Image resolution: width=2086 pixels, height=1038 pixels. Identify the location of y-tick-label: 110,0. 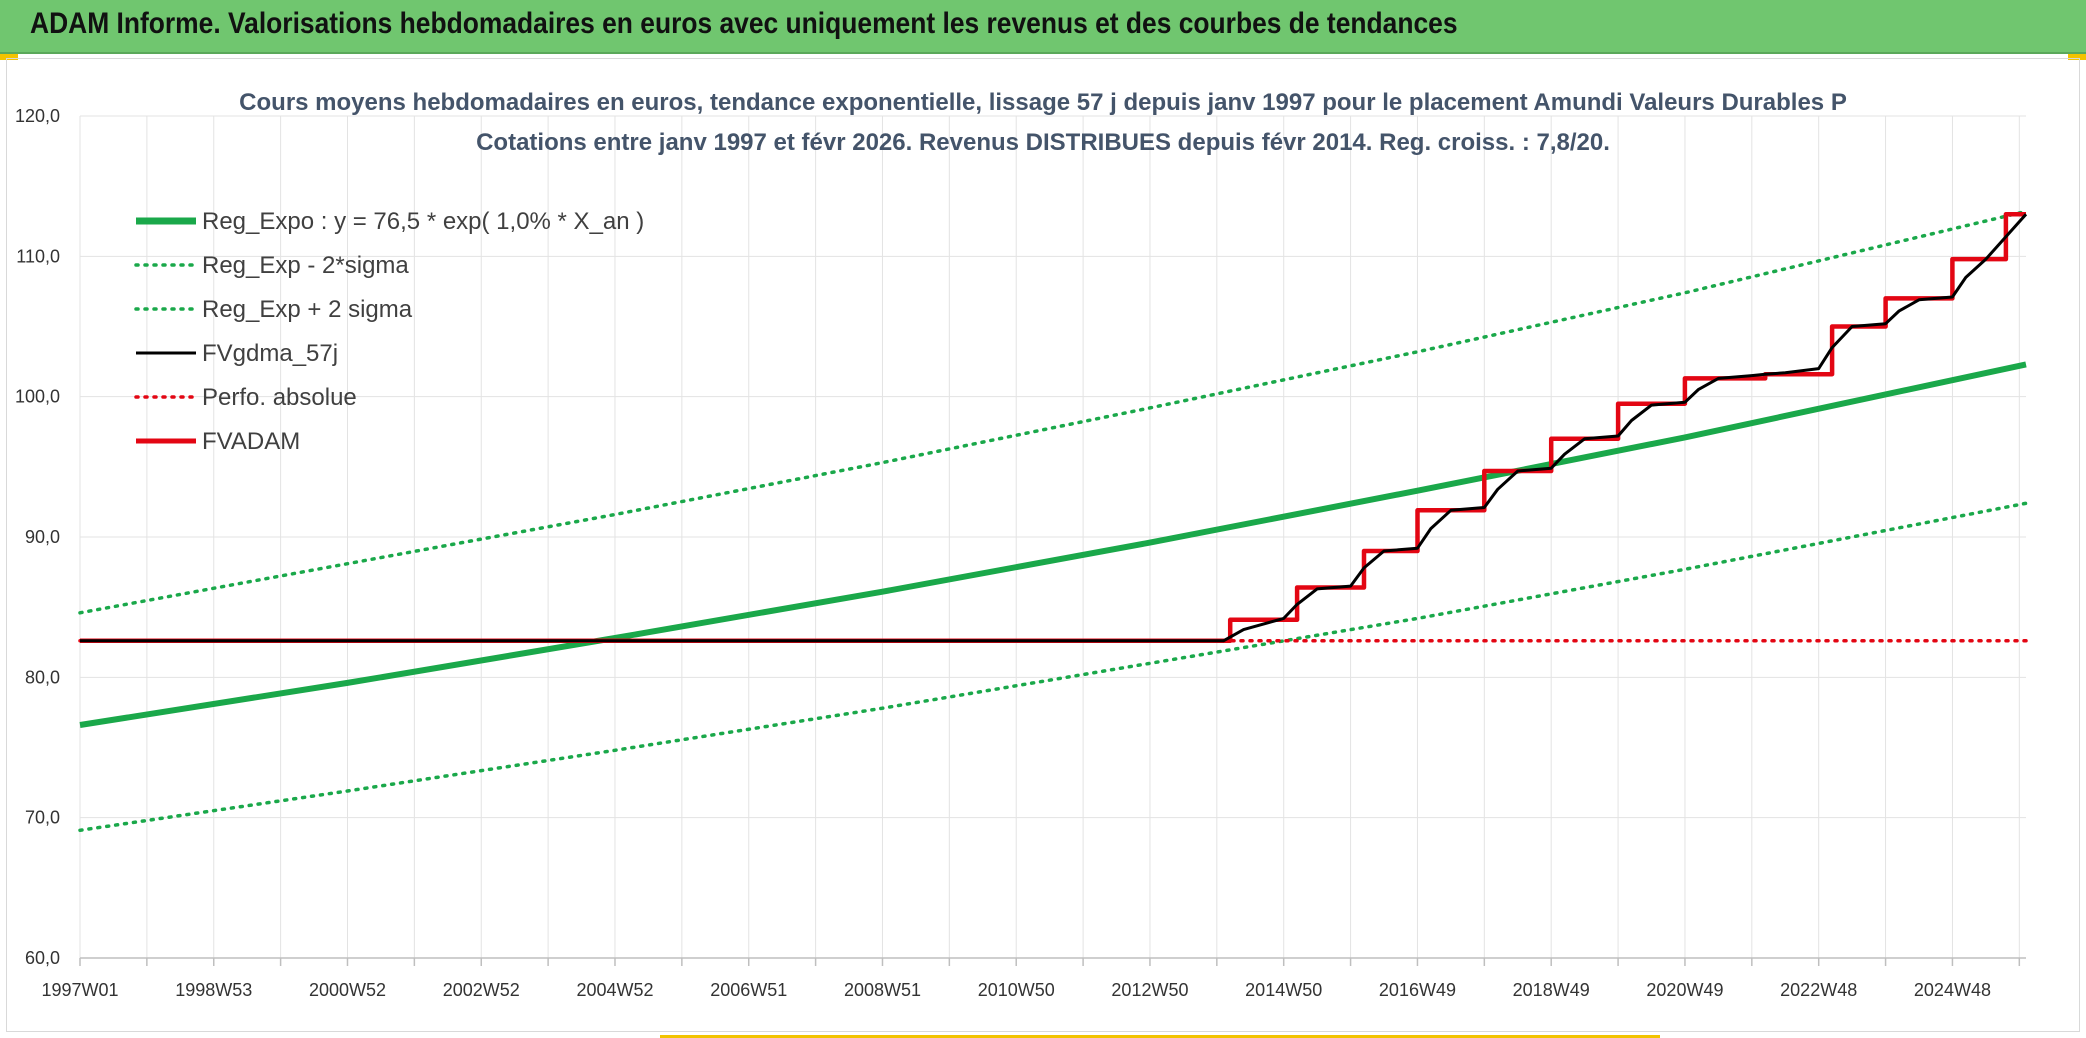
(38, 256).